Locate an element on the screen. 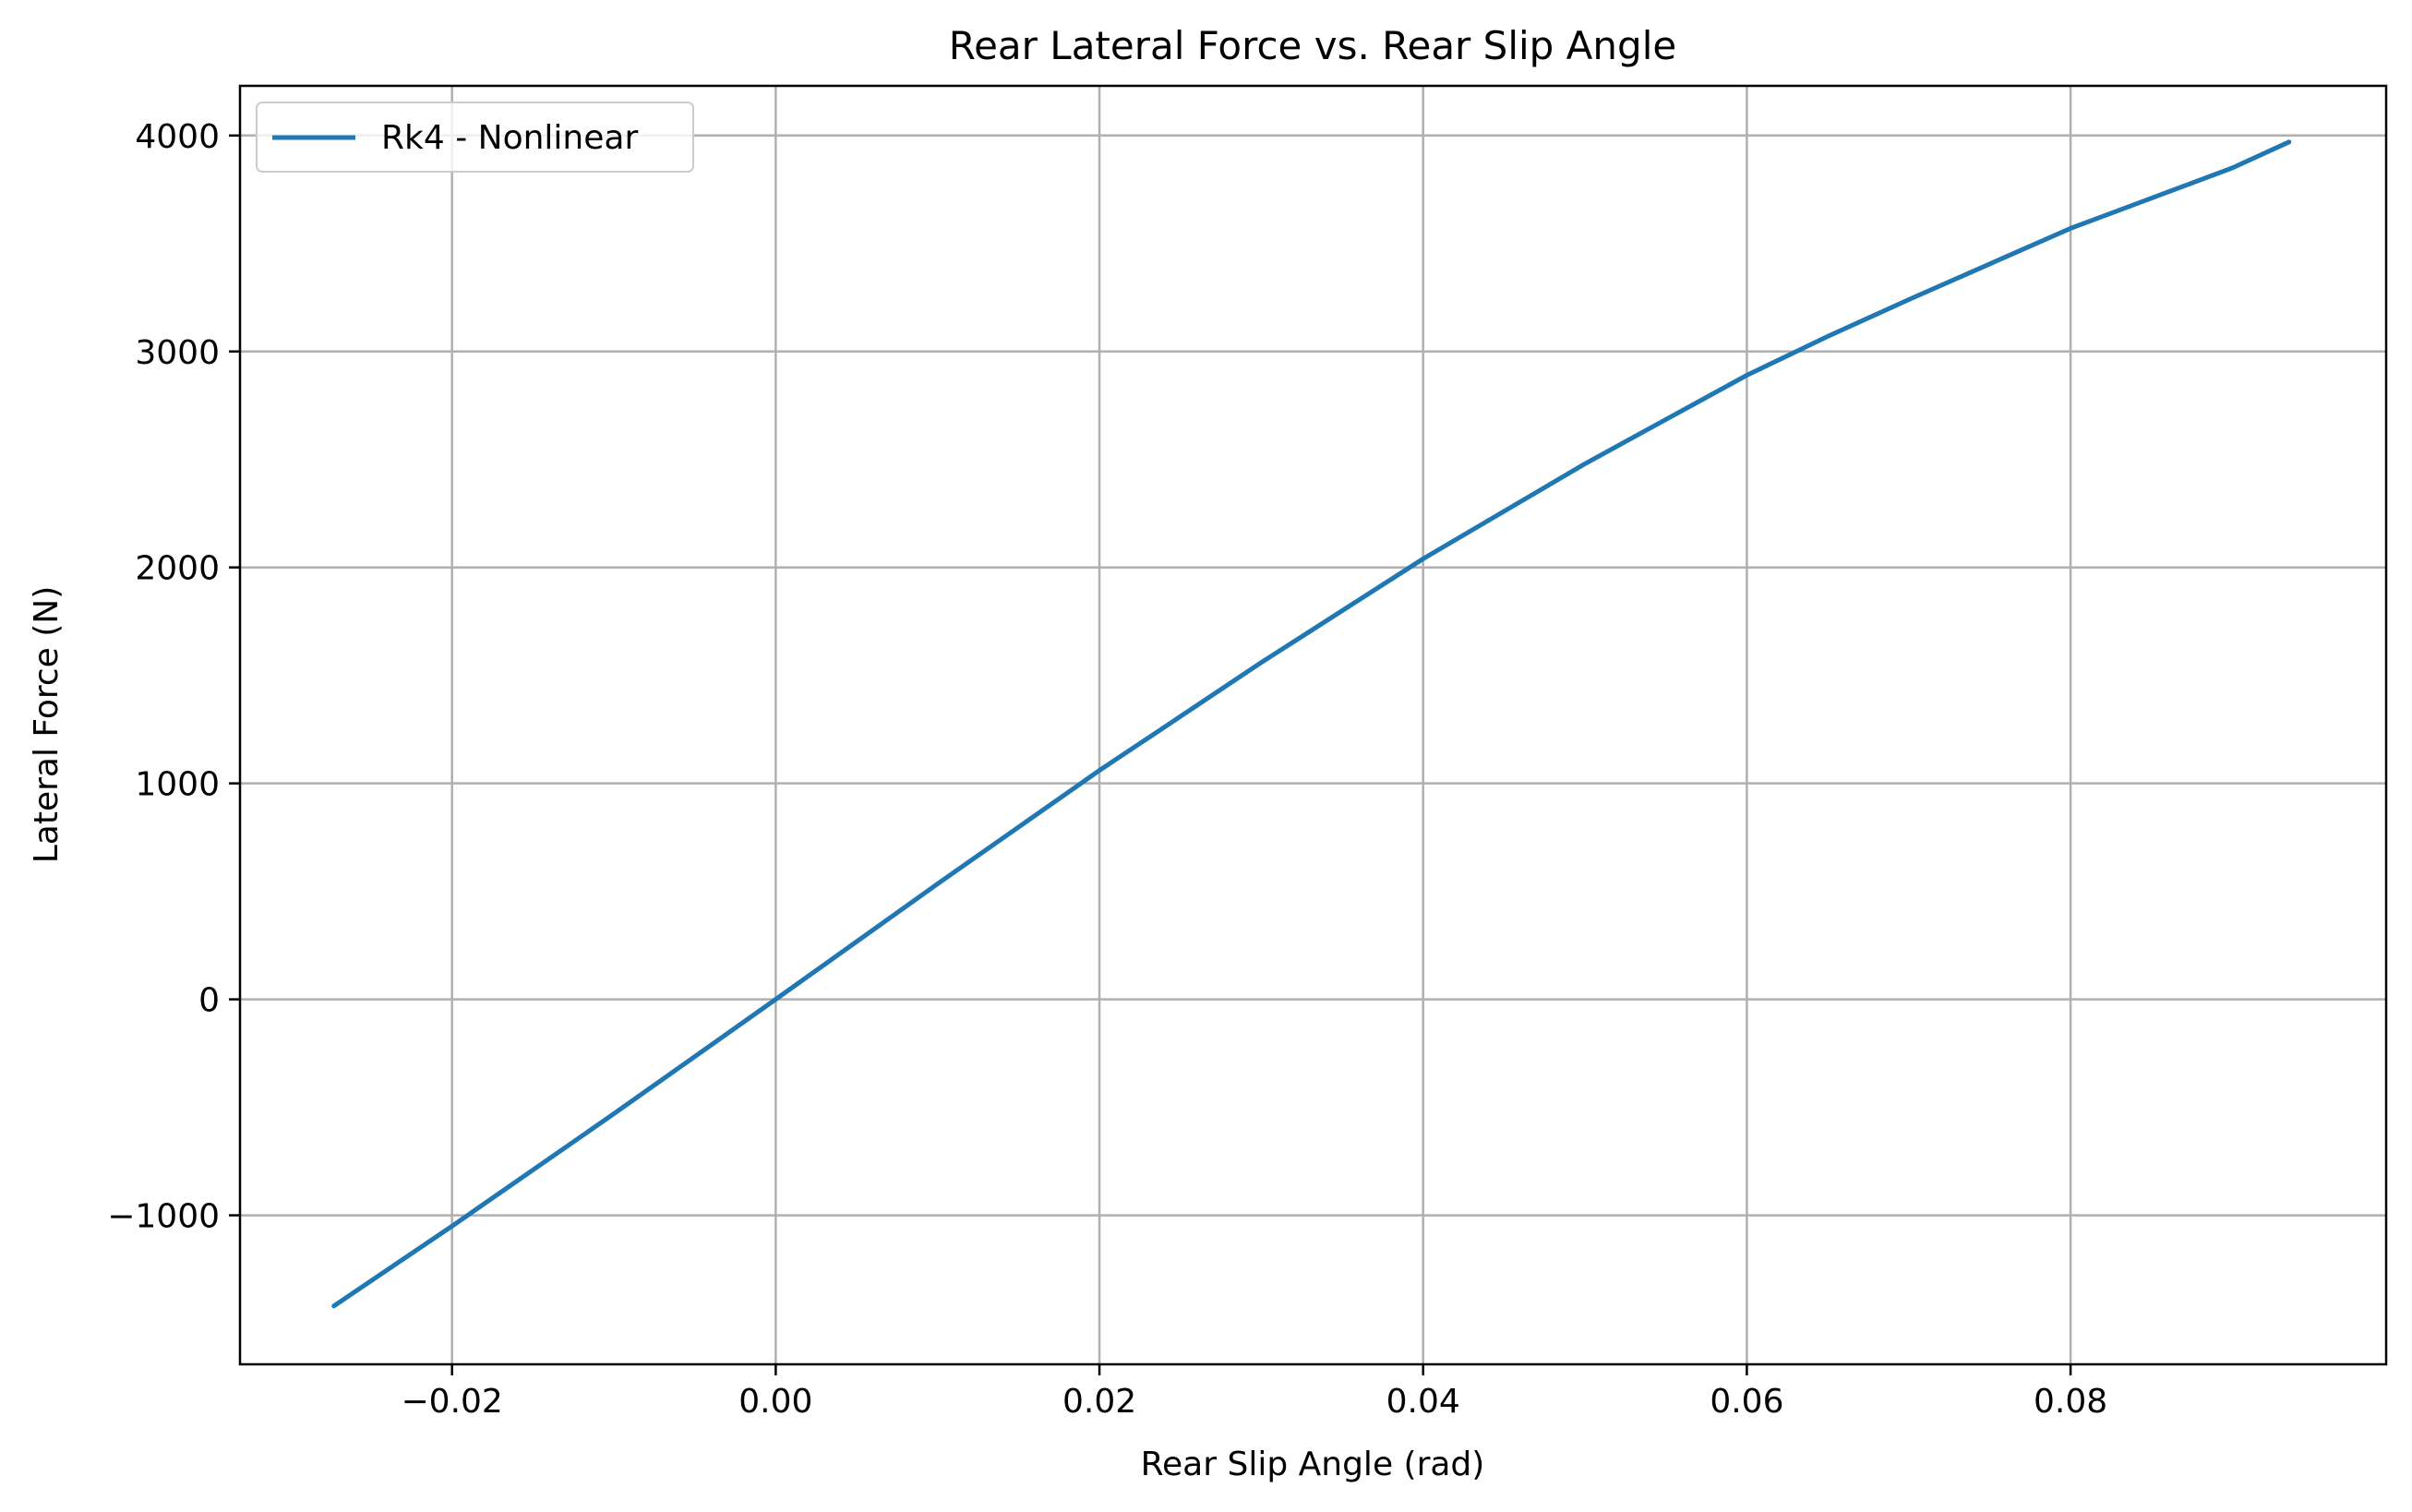  x-axis: −0.02 0.00 0.02 0.04 0.06 0.08 is located at coordinates (1254, 1392).